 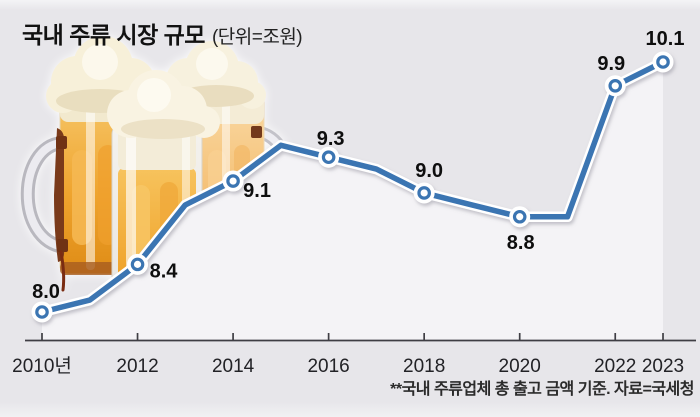 What do you see at coordinates (257, 191) in the screenshot?
I see `value-label: 9.1` at bounding box center [257, 191].